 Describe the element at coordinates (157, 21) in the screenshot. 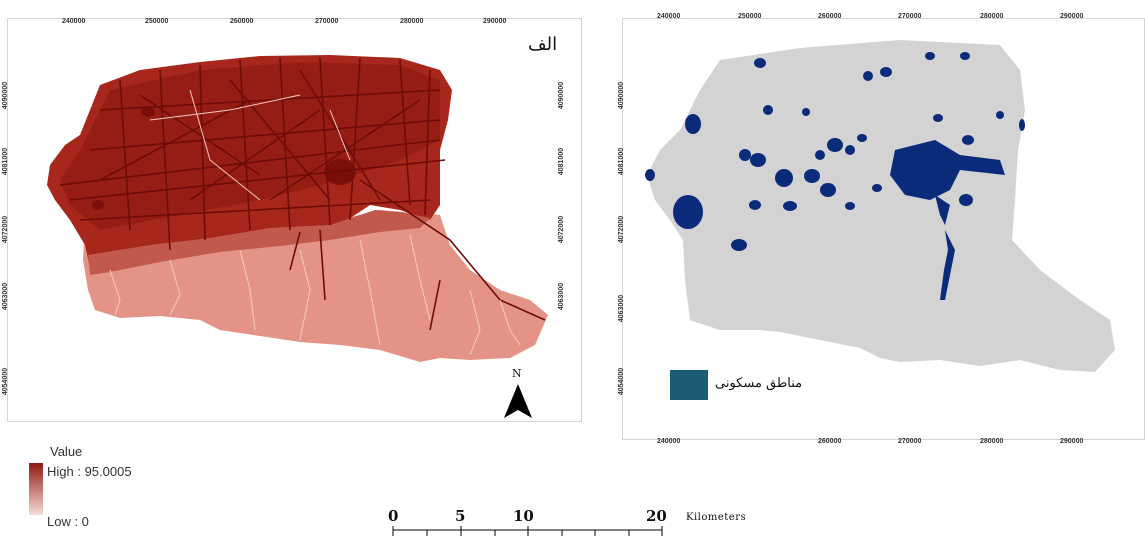

I see `left-top-tick-1: 250000` at that location.